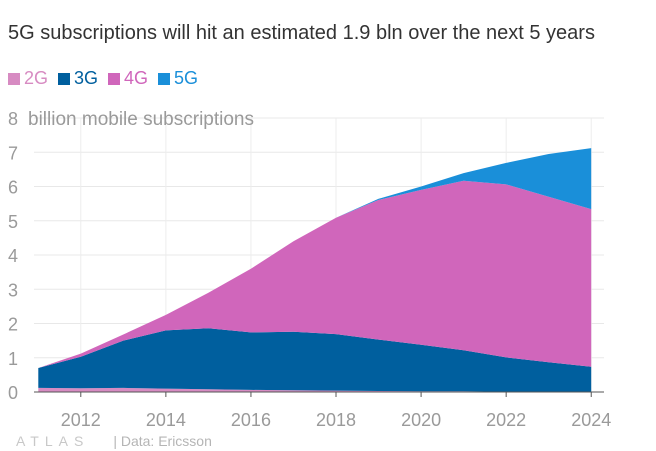 The image size is (656, 451). I want to click on legend-item-5g: 5G, so click(178, 78).